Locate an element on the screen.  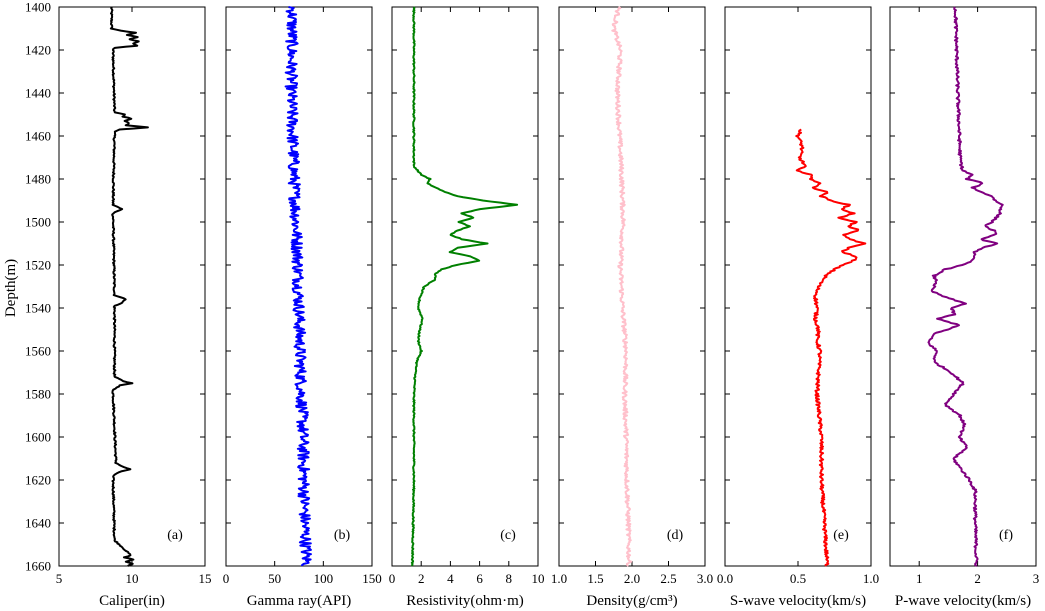
y-tick-label: 1440 is located at coordinates (38, 93).